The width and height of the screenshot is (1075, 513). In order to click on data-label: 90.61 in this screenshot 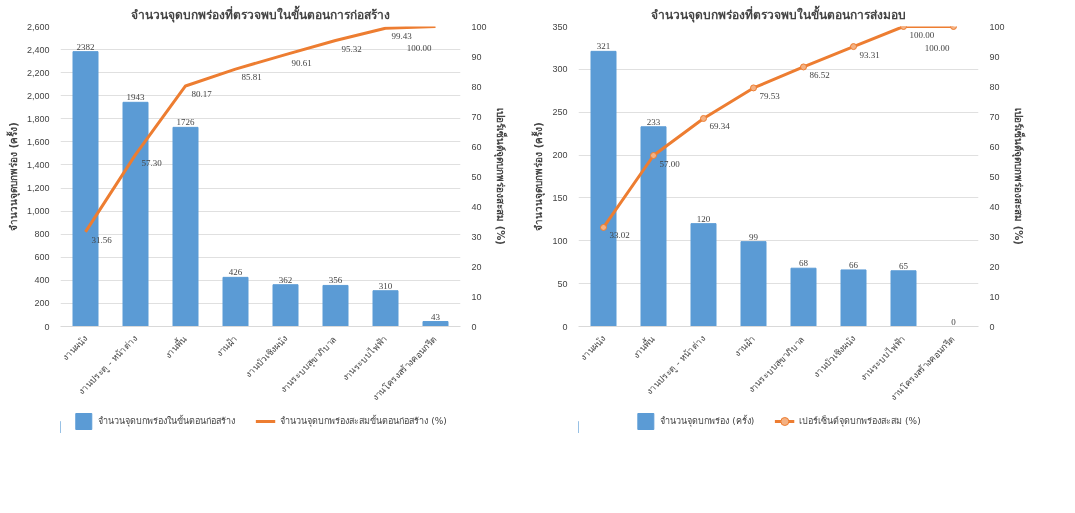, I will do `click(301, 62)`.